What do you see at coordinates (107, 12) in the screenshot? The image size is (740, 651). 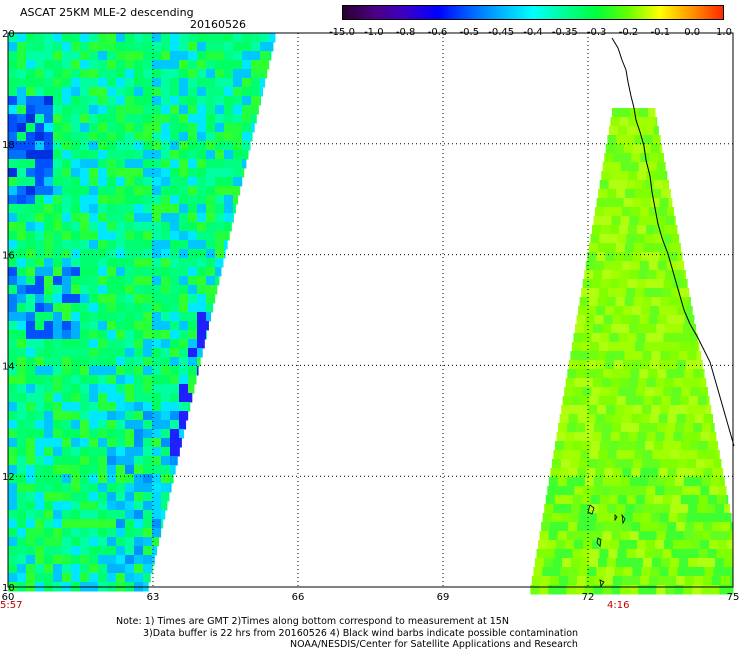 I see `product-title: ASCAT 25KM MLE-2 descending` at bounding box center [107, 12].